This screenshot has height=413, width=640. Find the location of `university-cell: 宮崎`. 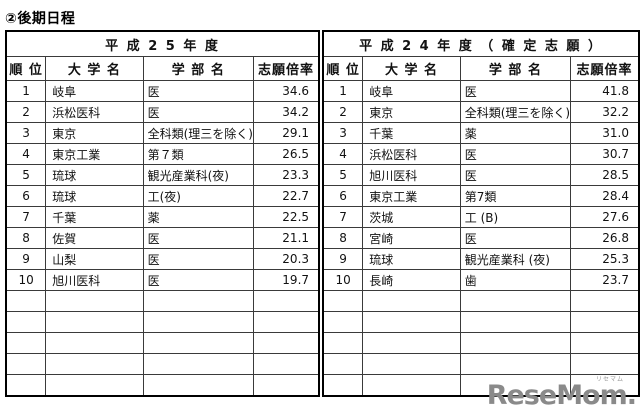

university-cell: 宮崎 is located at coordinates (411, 238).